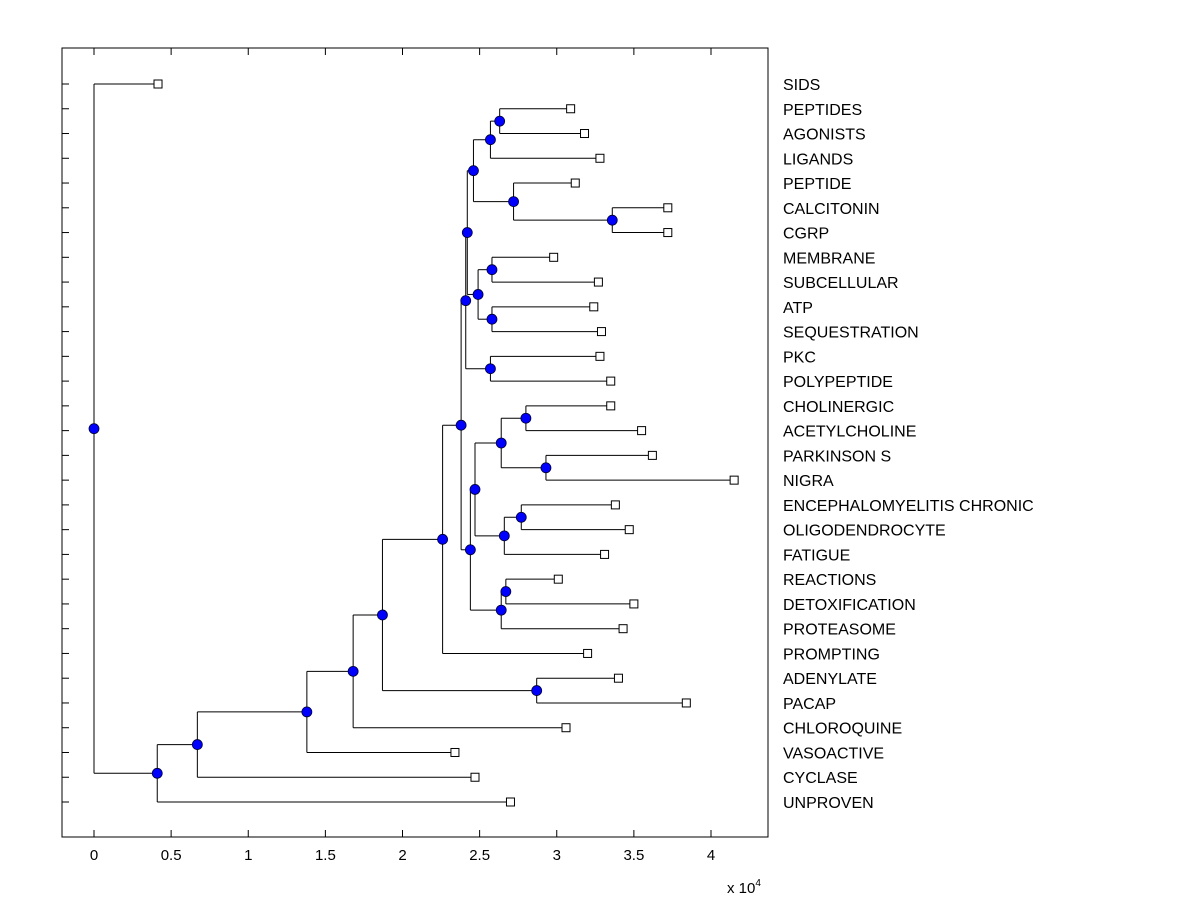  Describe the element at coordinates (808, 481) in the screenshot. I see `leaf-label: NIGRA` at that location.